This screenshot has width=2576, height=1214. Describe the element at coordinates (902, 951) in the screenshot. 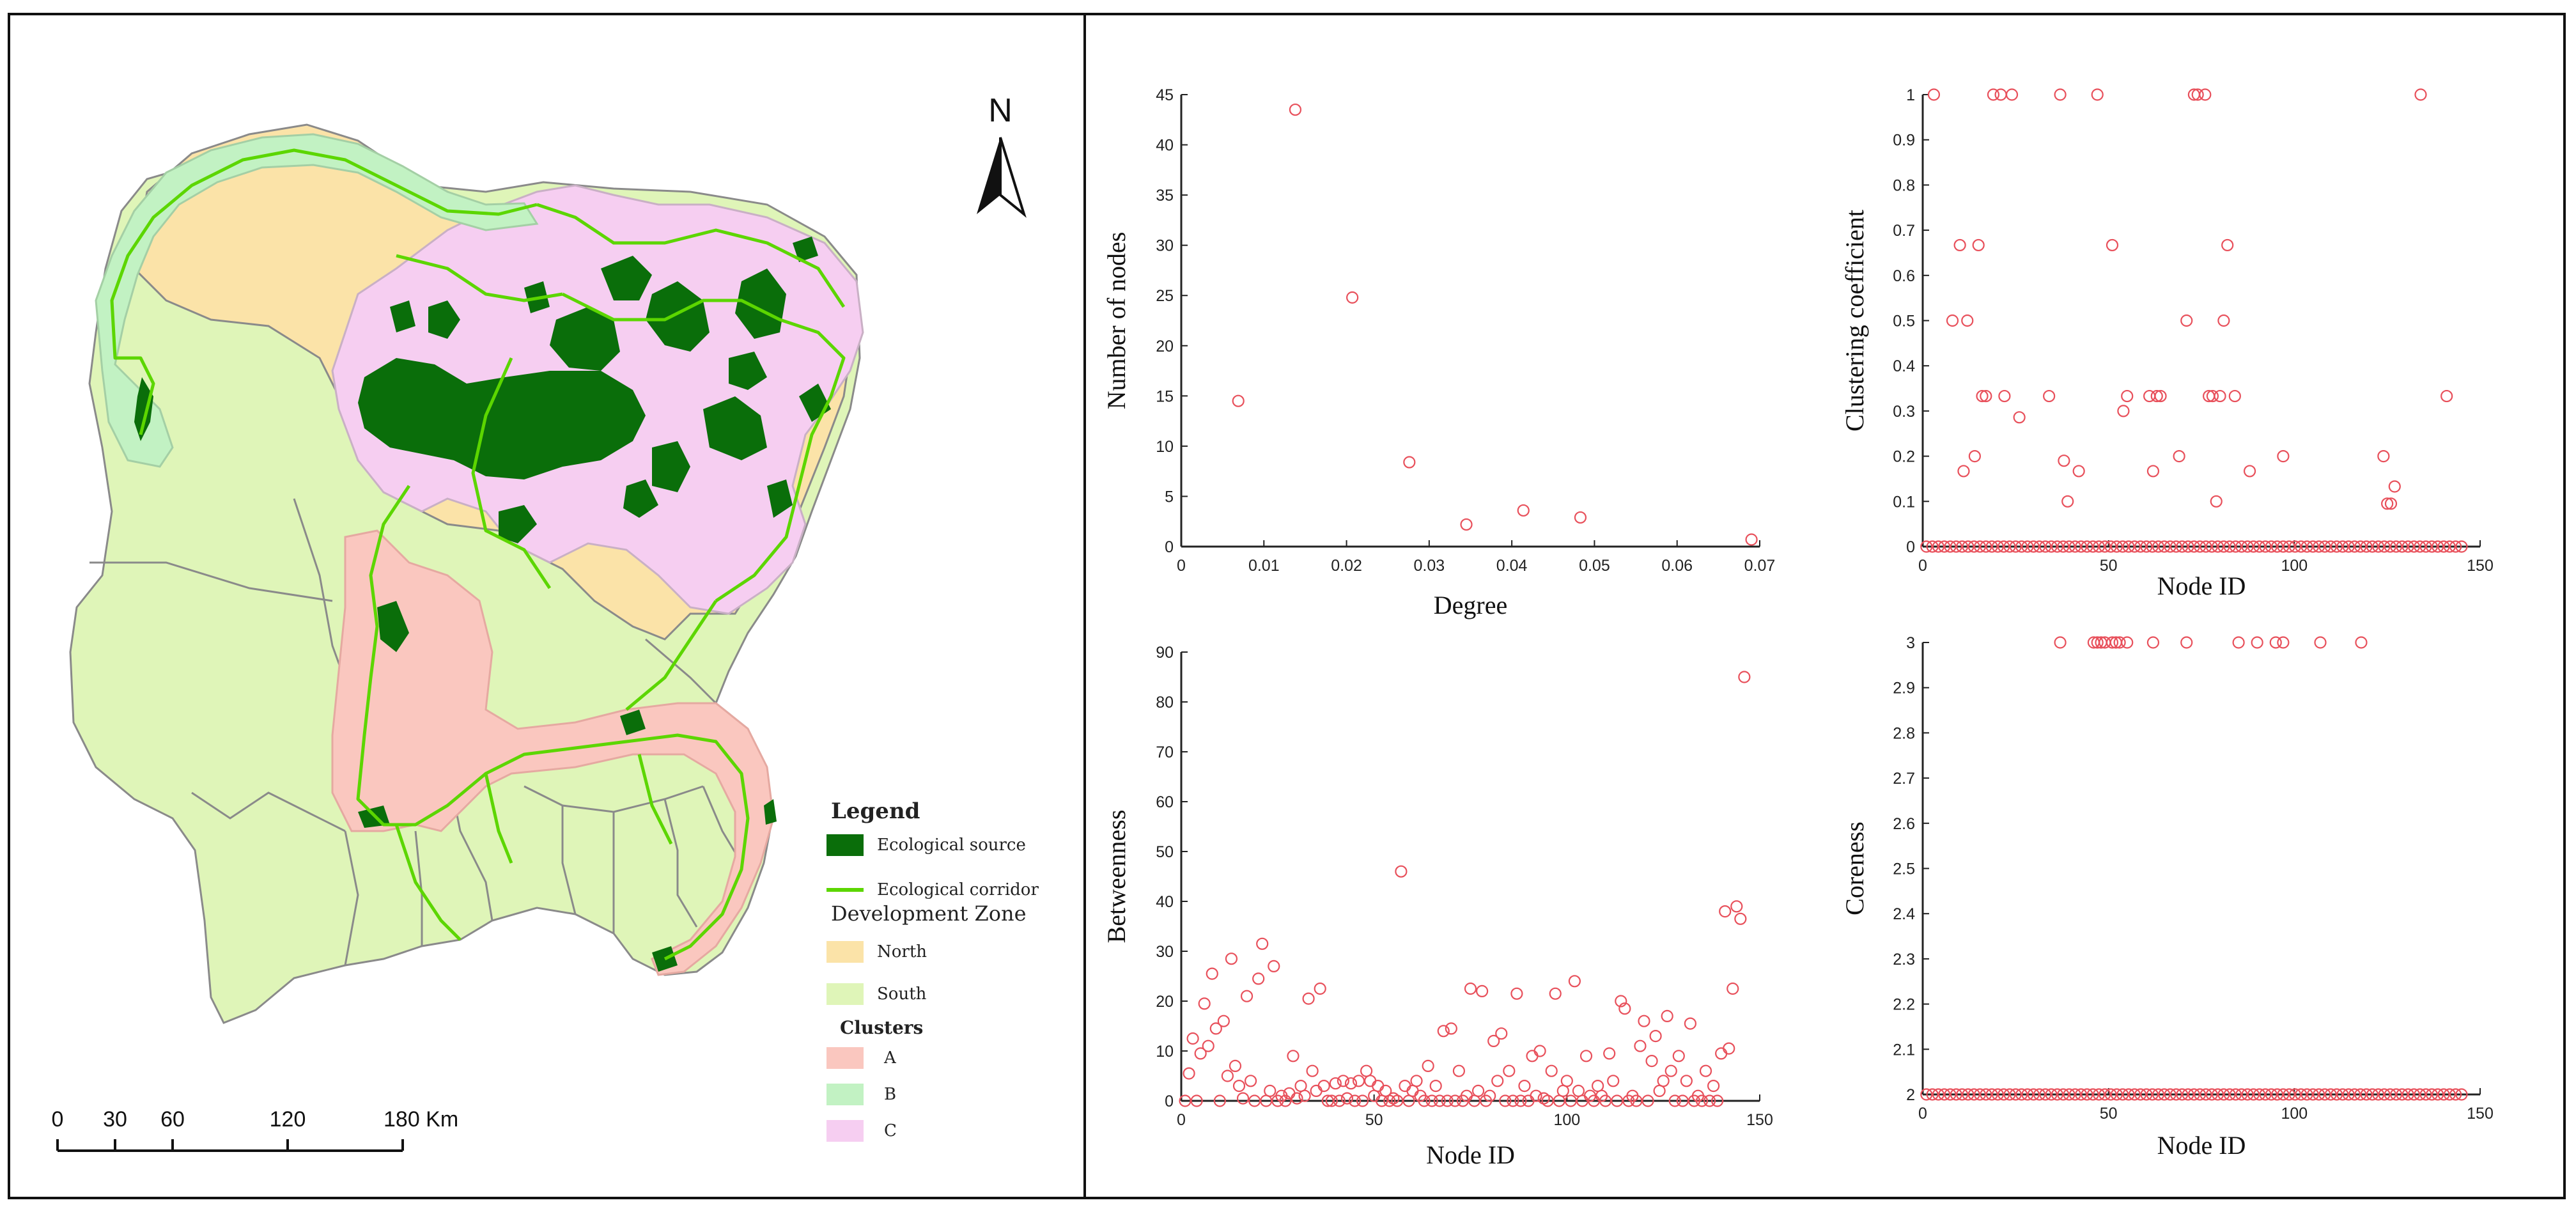

I see `legend-label-north: North` at that location.